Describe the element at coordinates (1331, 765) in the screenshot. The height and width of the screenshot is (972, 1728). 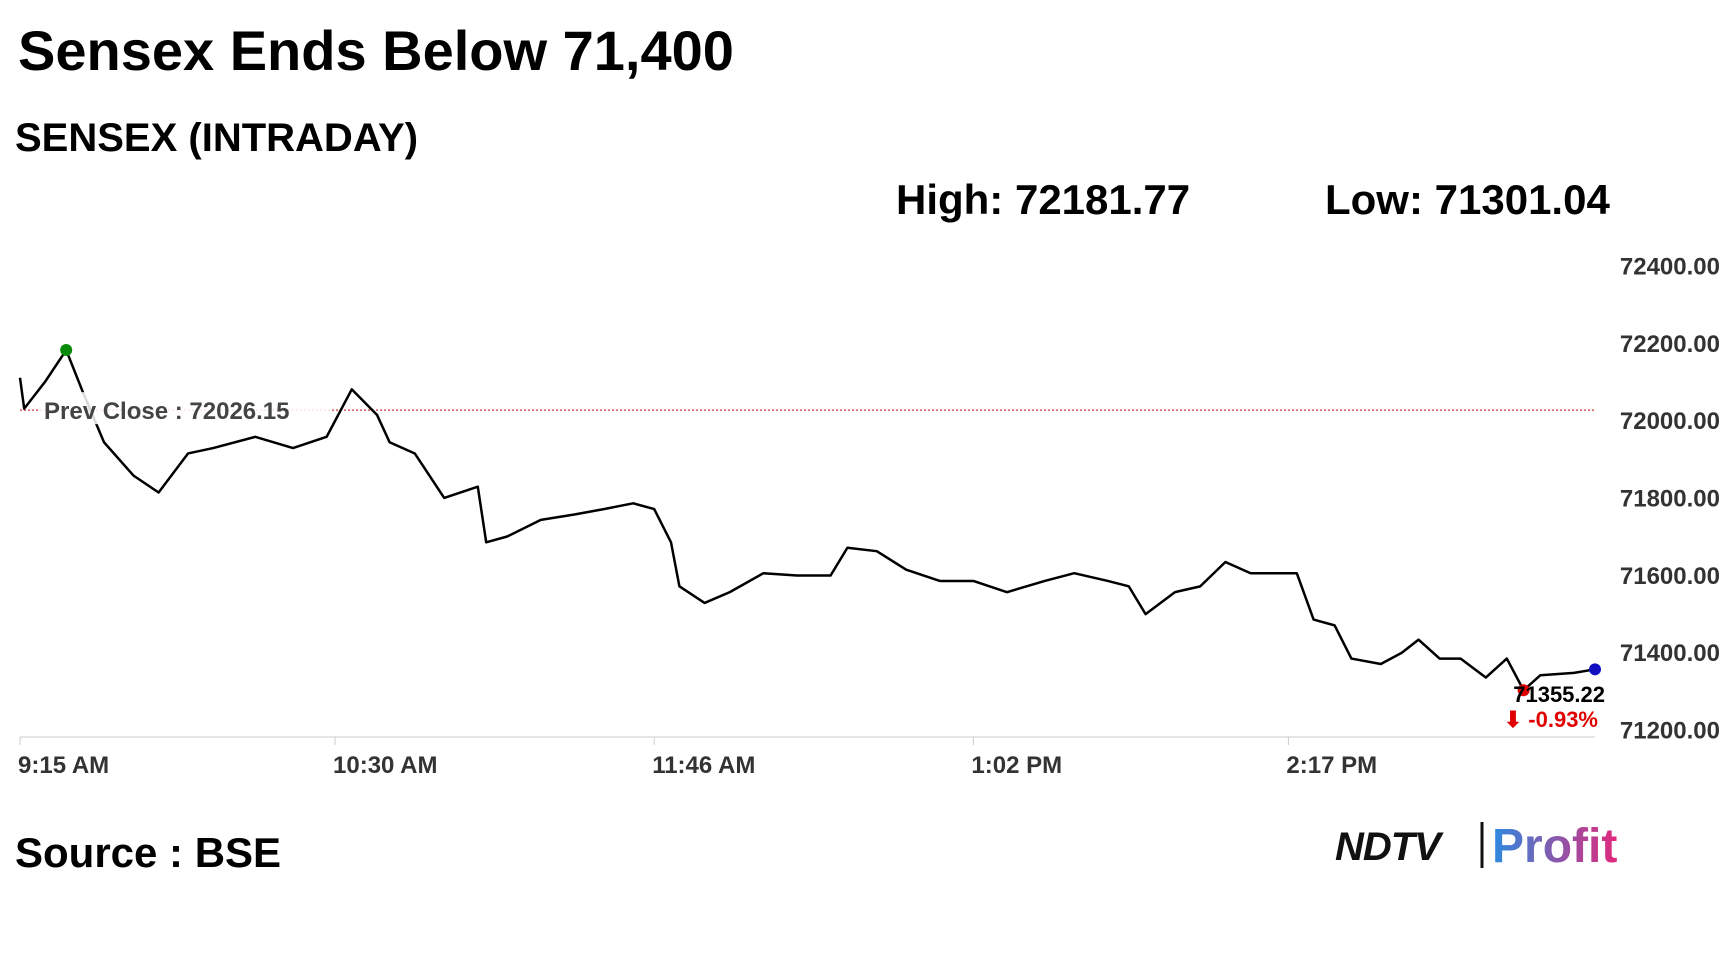
I see `x-tick-label: 2:17 PM` at that location.